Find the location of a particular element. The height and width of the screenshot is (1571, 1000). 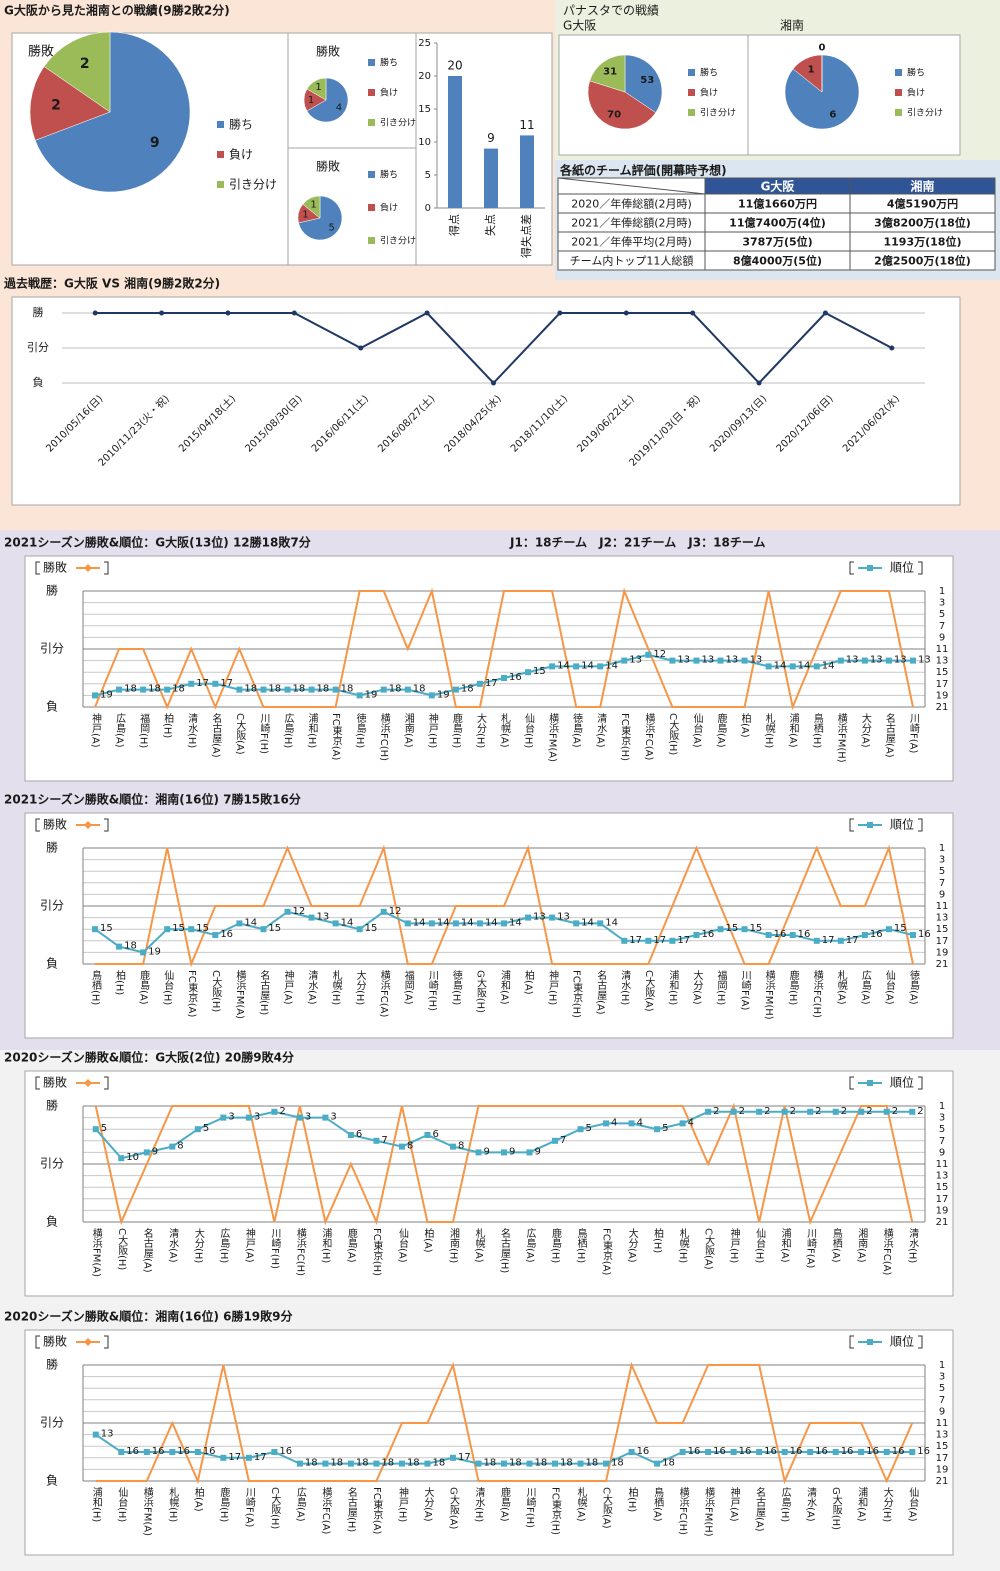

x-tick-label: 鳥栖(H) is located at coordinates (817, 730).